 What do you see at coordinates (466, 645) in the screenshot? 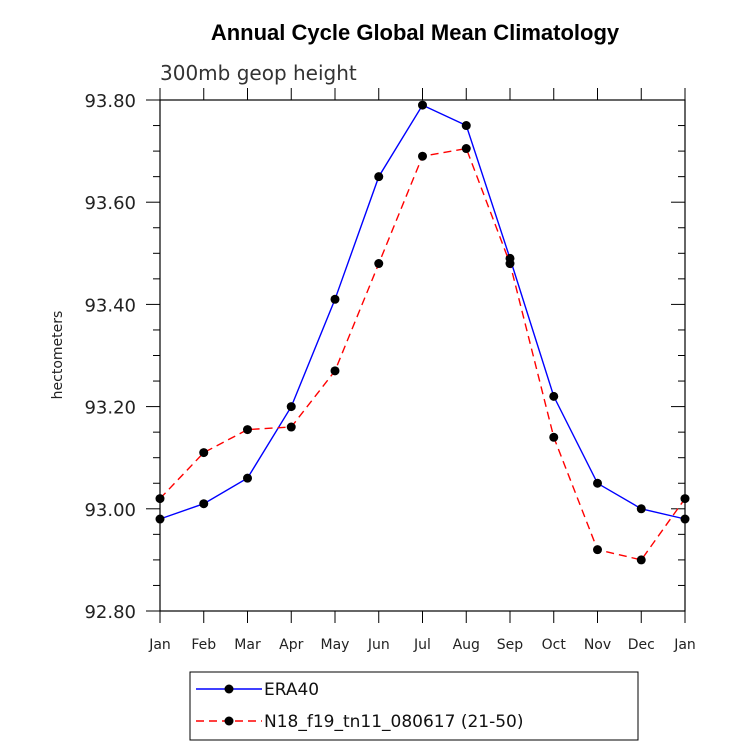
I see `x-tick-label: Aug` at bounding box center [466, 645].